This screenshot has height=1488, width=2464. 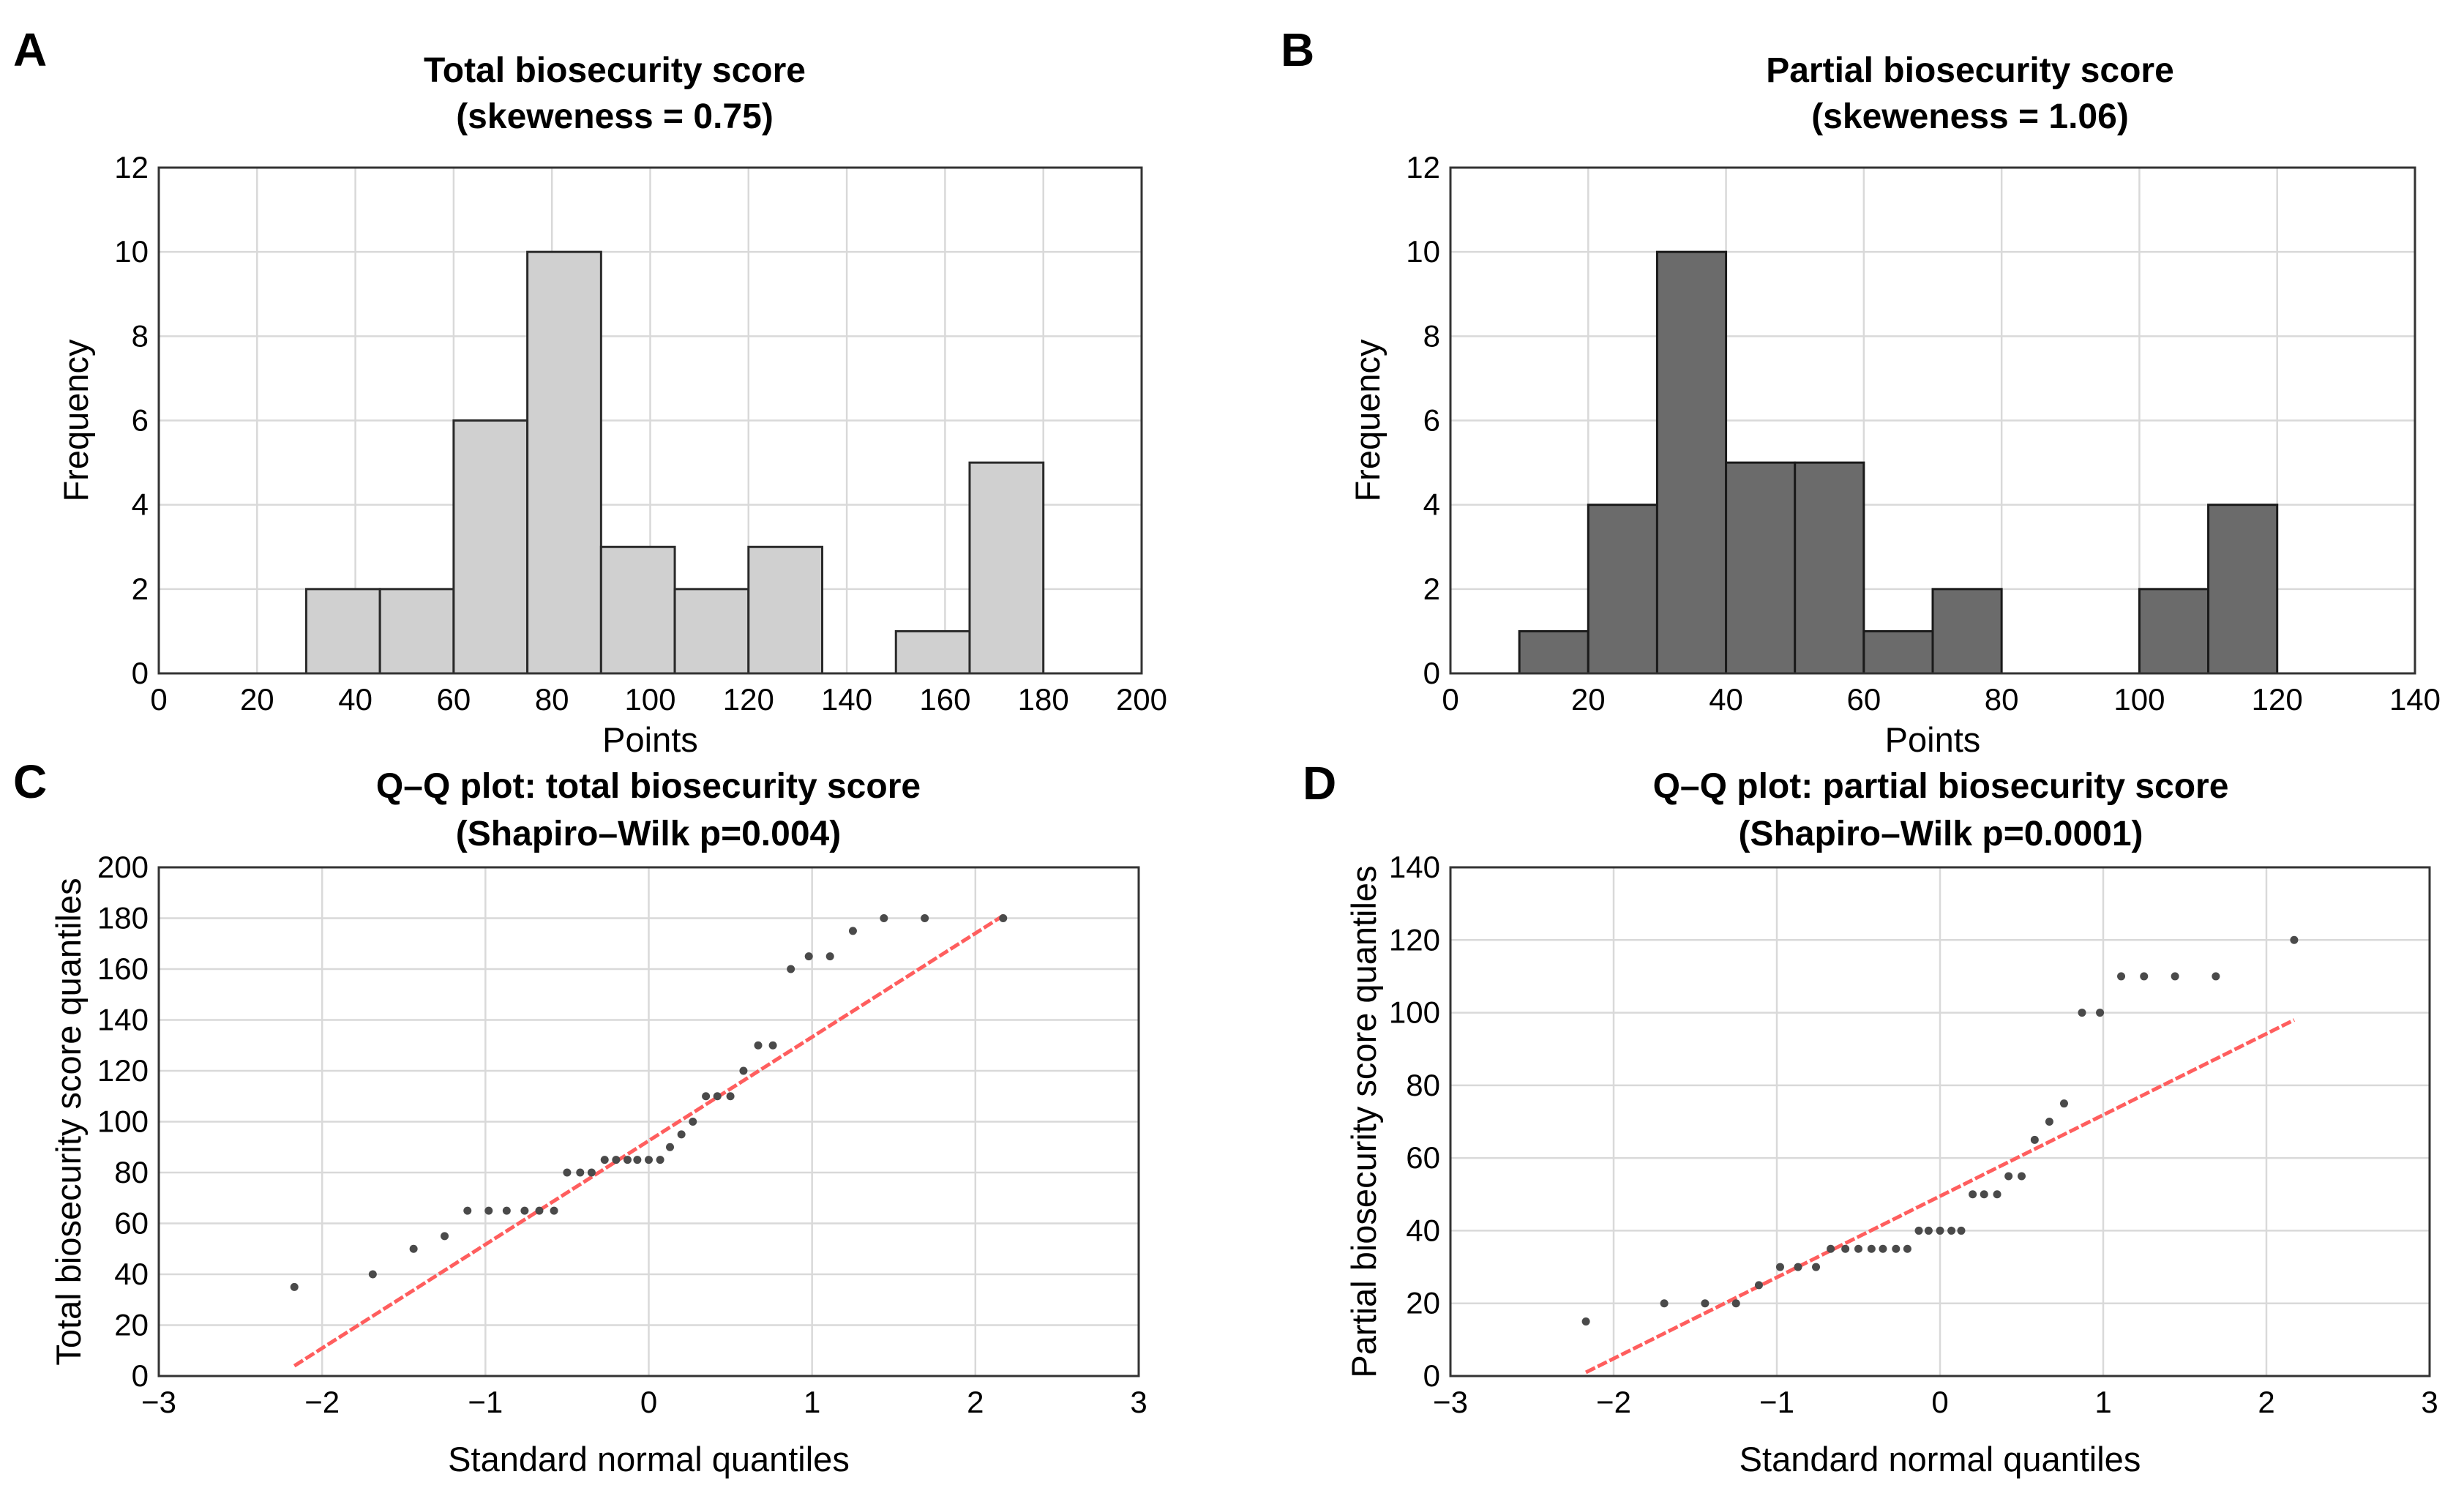 I want to click on chart-title: (Shapiro–Wilk p=0.0001), so click(x=1940, y=834).